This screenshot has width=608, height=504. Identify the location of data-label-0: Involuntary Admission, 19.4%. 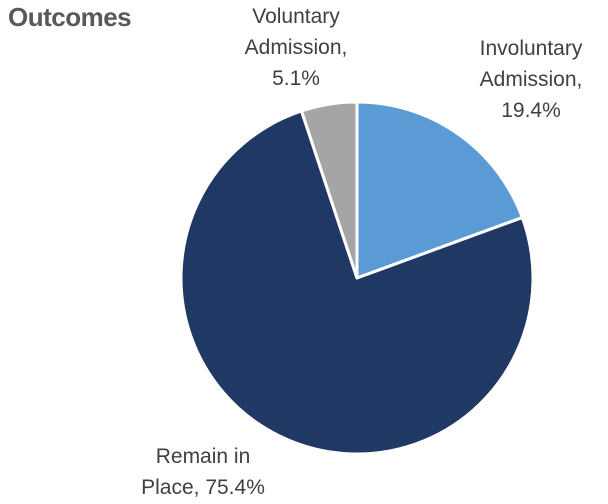
(531, 79).